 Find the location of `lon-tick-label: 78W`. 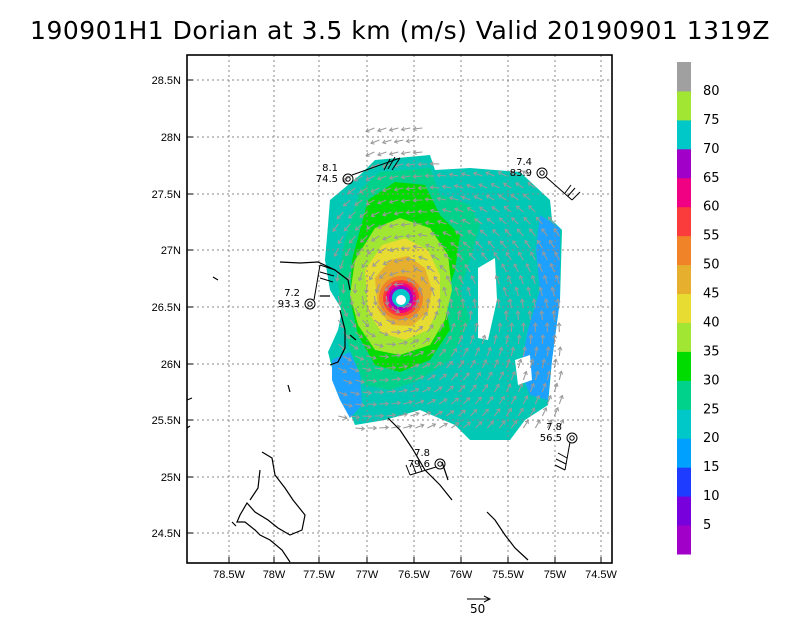

lon-tick-label: 78W is located at coordinates (274, 575).